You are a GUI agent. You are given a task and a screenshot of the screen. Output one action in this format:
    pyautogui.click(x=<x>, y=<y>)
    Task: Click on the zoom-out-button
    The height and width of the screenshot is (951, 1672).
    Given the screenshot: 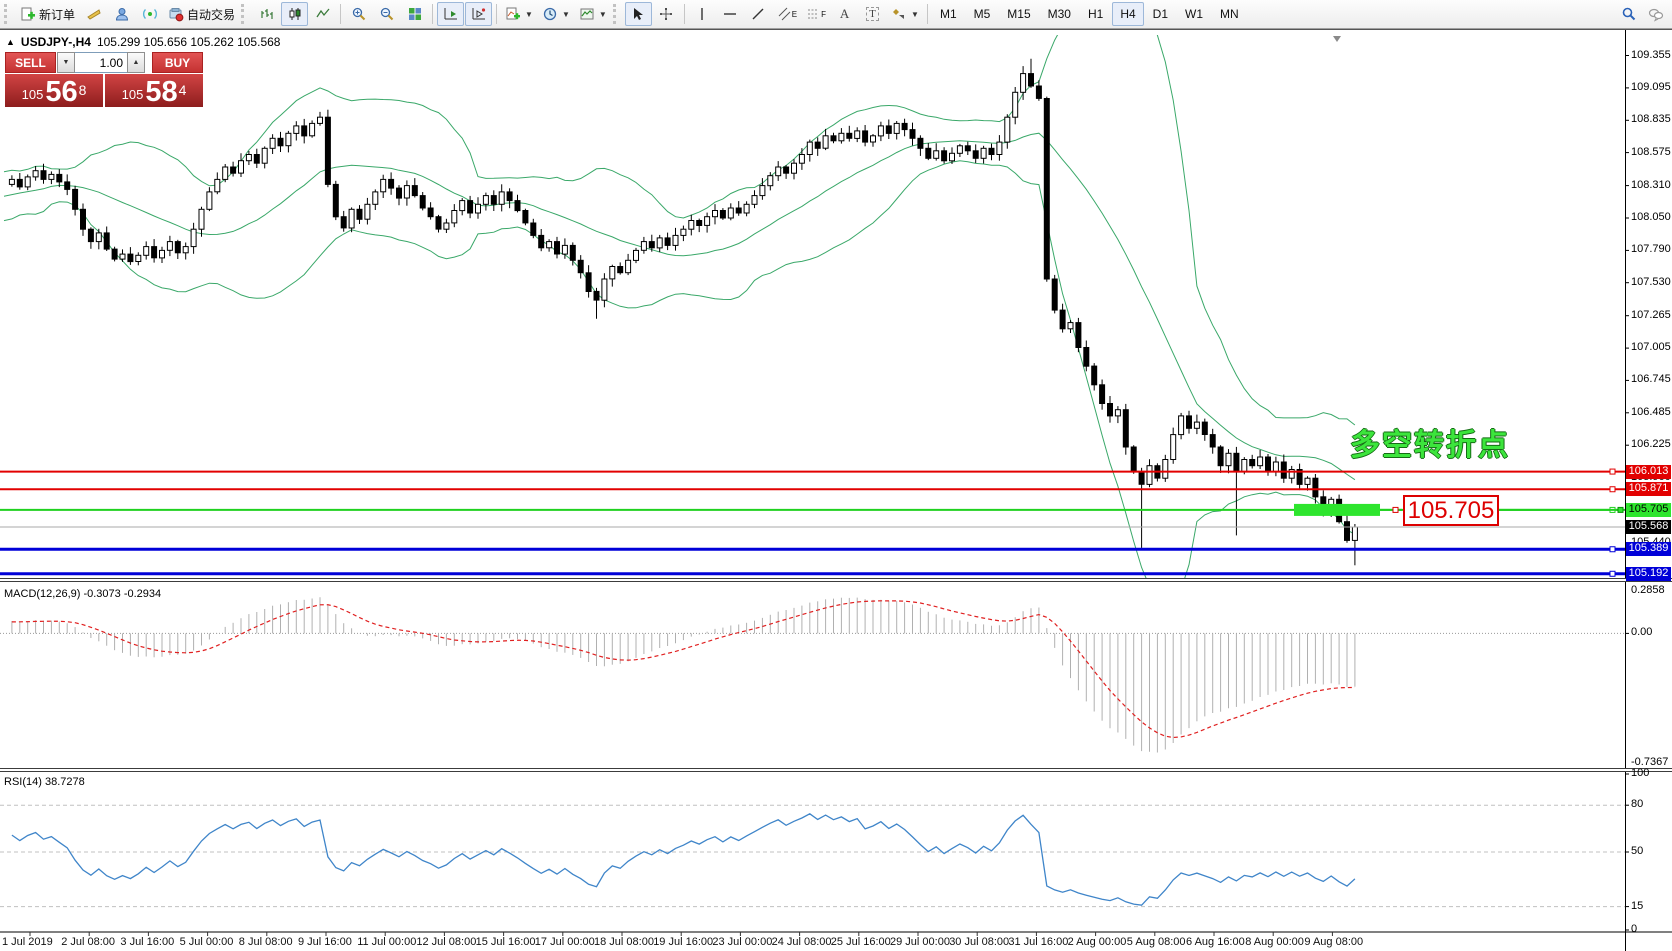 What is the action you would take?
    pyautogui.click(x=386, y=14)
    